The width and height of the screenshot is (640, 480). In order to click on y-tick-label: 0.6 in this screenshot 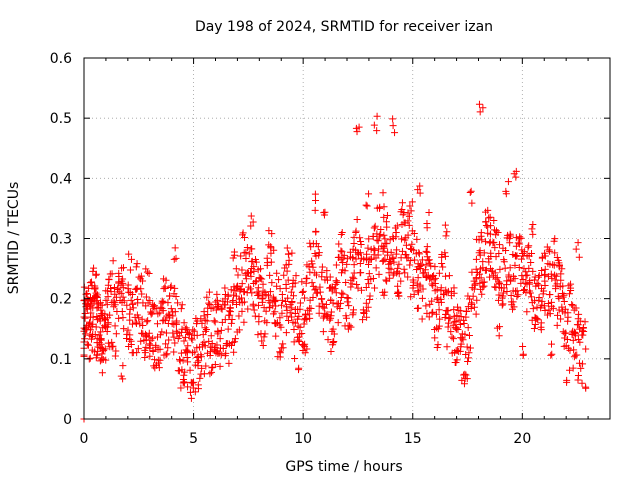, I will do `click(61, 59)`.